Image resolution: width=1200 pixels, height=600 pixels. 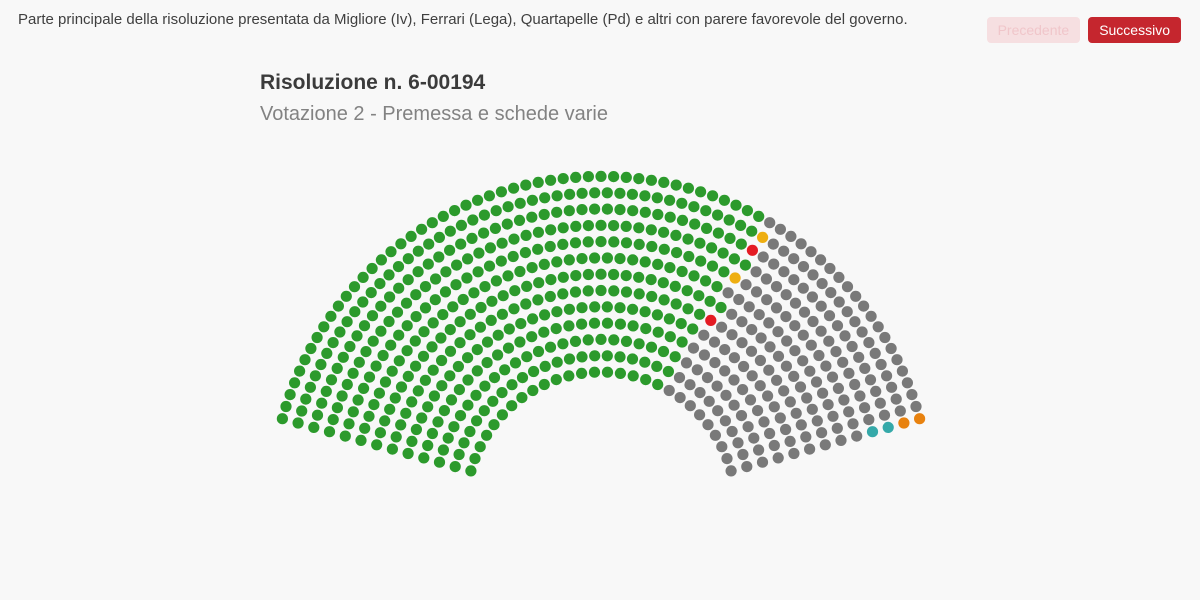 What do you see at coordinates (1134, 30) in the screenshot?
I see `next-button: Successivo` at bounding box center [1134, 30].